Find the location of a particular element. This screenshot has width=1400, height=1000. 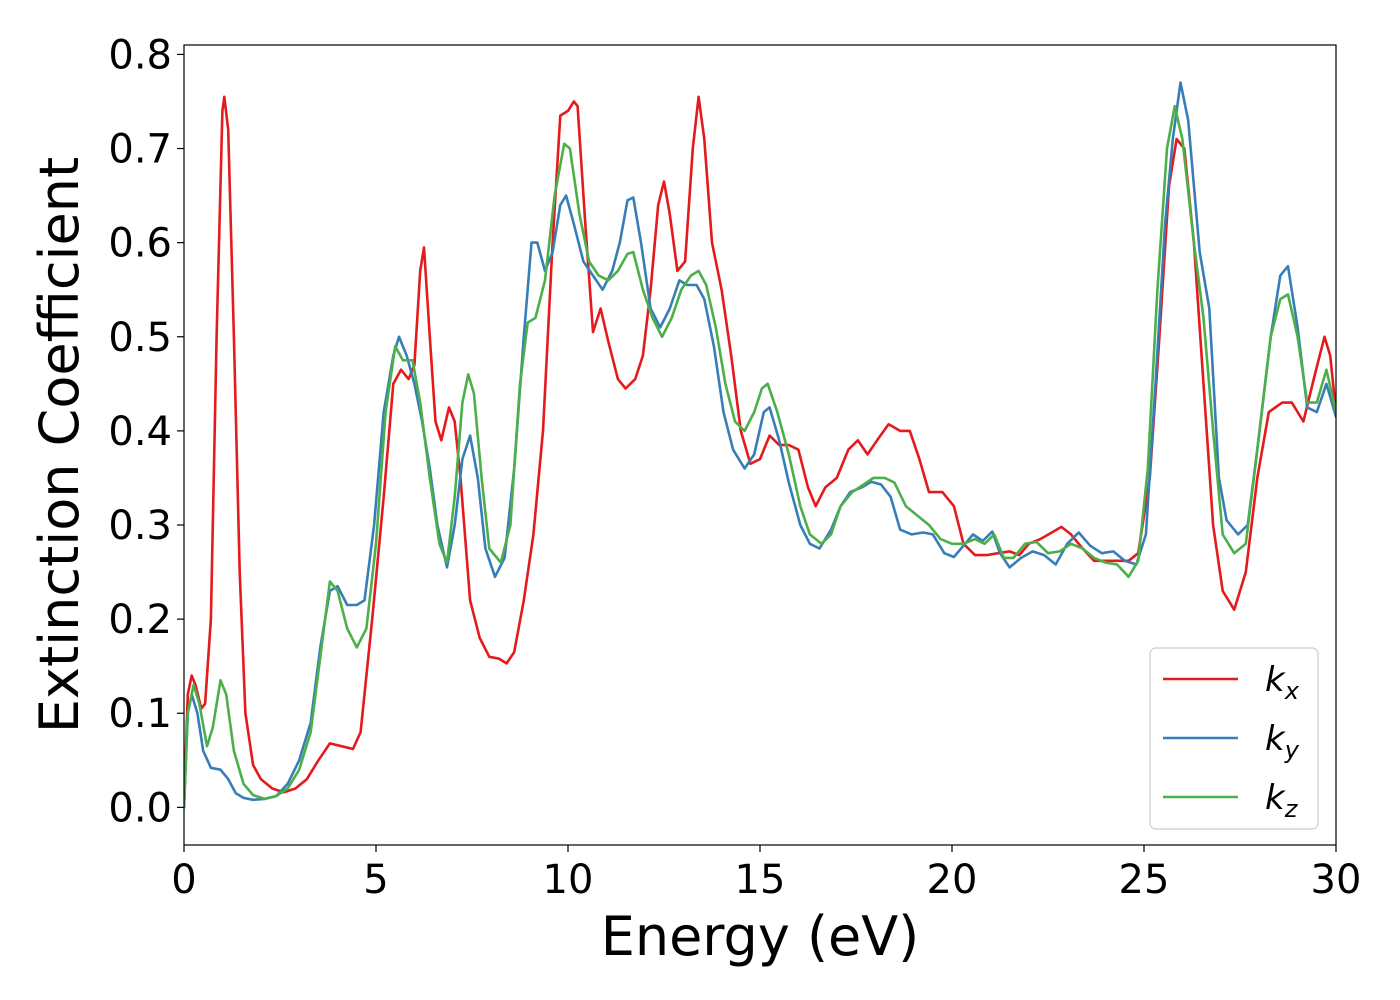

x-tick-label: 30 is located at coordinates (1336, 880).